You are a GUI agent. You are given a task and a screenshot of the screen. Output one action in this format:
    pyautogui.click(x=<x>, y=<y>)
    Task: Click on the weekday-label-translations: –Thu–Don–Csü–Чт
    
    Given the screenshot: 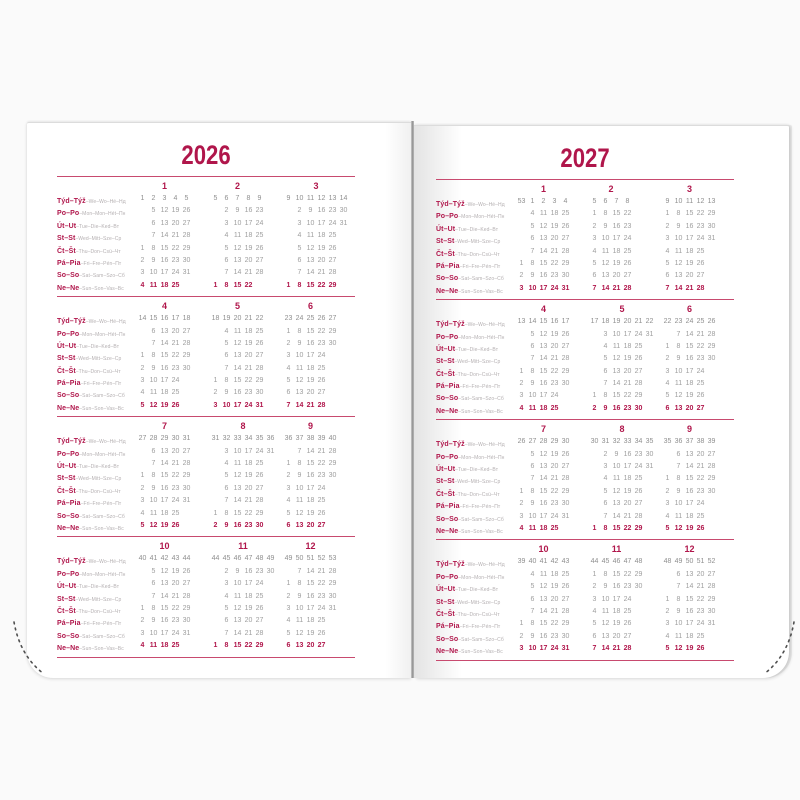 What is the action you would take?
    pyautogui.click(x=477, y=254)
    